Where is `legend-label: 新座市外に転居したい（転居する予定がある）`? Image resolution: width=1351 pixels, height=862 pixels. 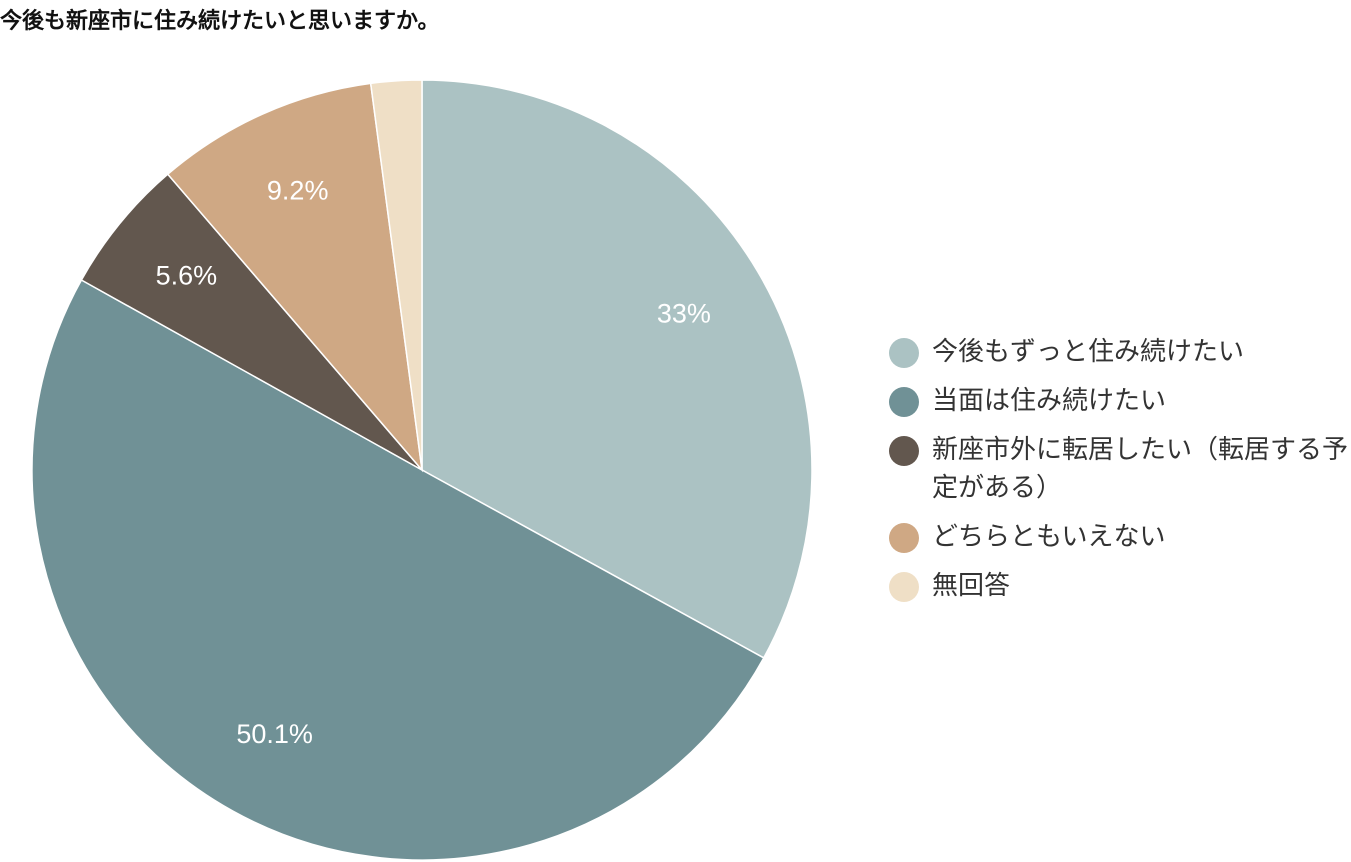 legend-label: 新座市外に転居したい（転居する予定がある） is located at coordinates (1140, 469).